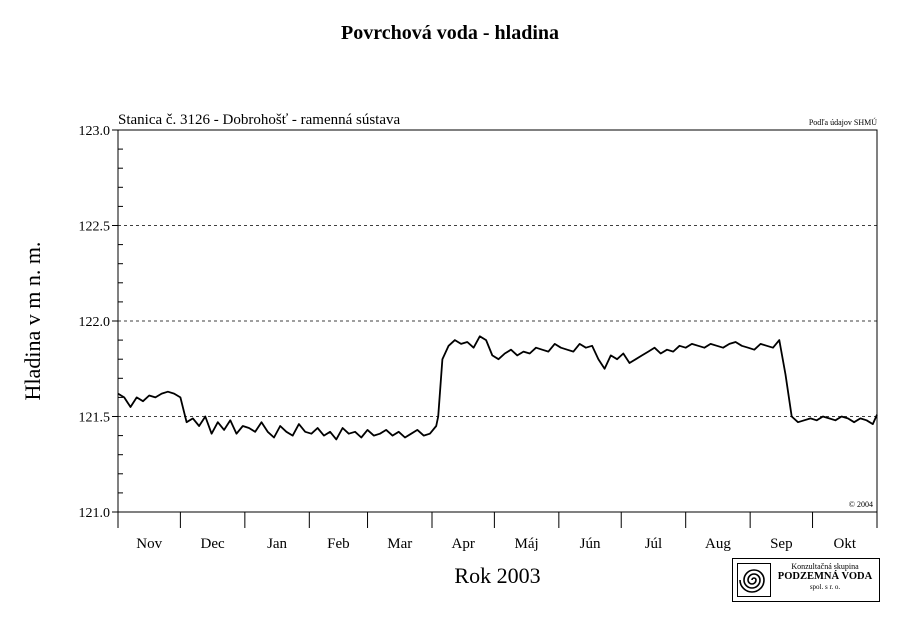 The image size is (900, 619). What do you see at coordinates (95, 322) in the screenshot?
I see `y-tick-label: 122.0` at bounding box center [95, 322].